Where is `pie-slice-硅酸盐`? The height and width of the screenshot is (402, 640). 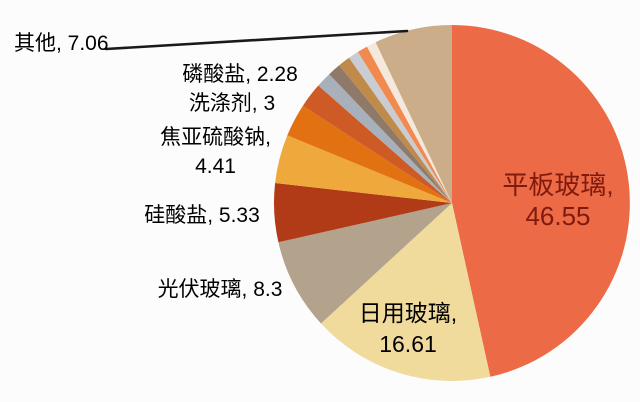
pie-slice-硅酸盐 is located at coordinates (362, 213).